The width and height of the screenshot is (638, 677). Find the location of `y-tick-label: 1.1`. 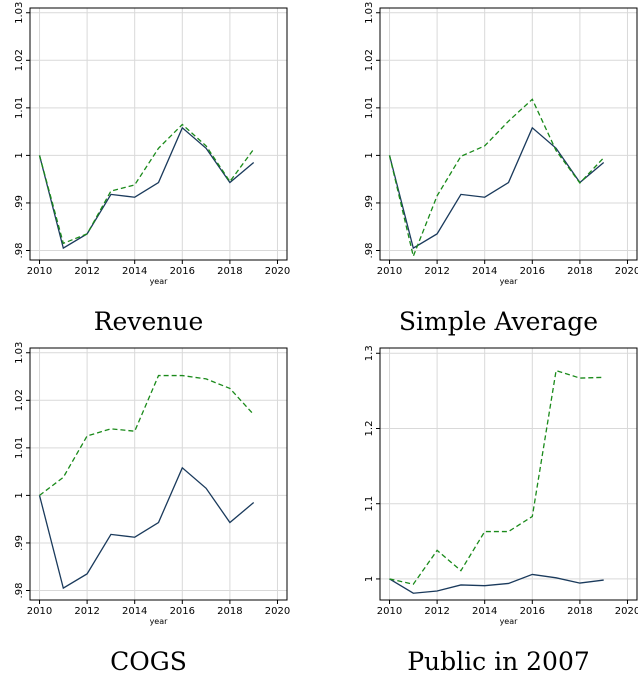

y-tick-label: 1.1 is located at coordinates (369, 504).